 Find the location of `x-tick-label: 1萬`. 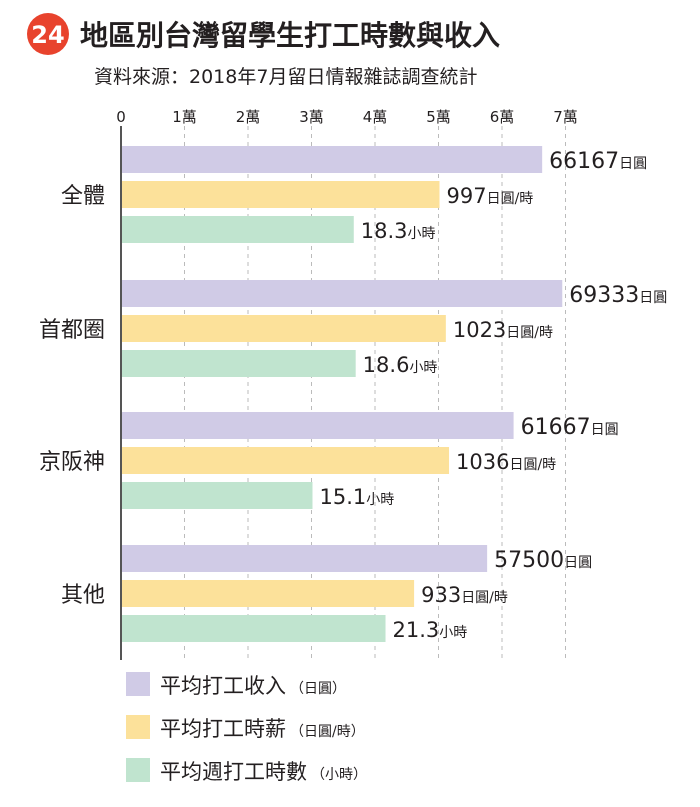

x-tick-label: 1萬 is located at coordinates (184, 117).